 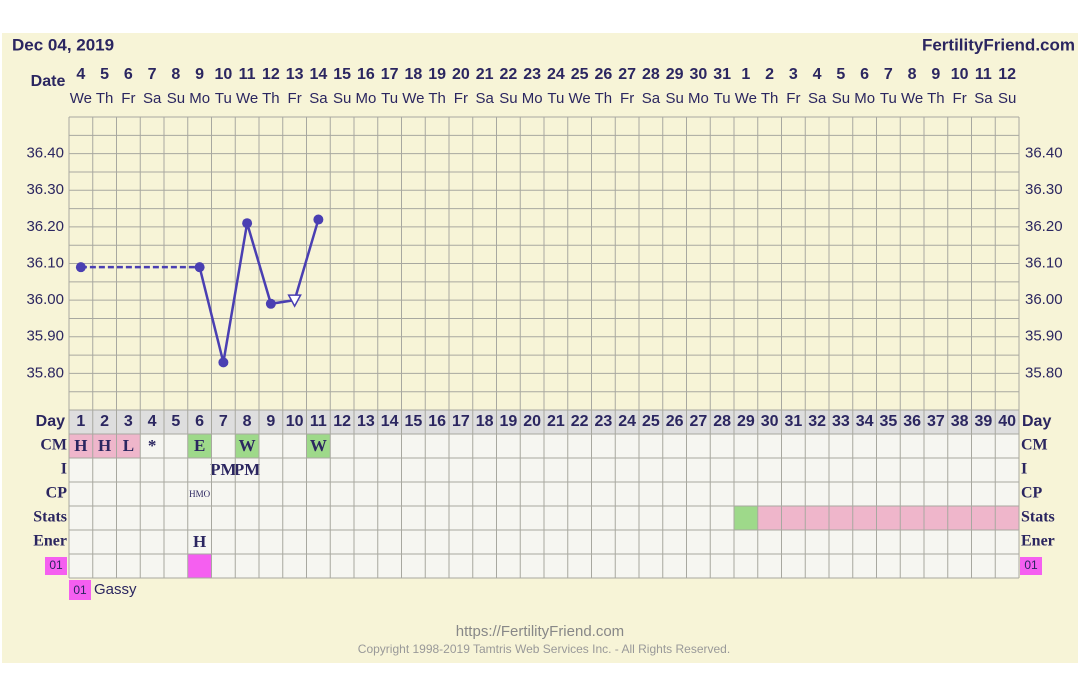 I want to click on y-tick-label: 36.30, so click(x=45, y=189).